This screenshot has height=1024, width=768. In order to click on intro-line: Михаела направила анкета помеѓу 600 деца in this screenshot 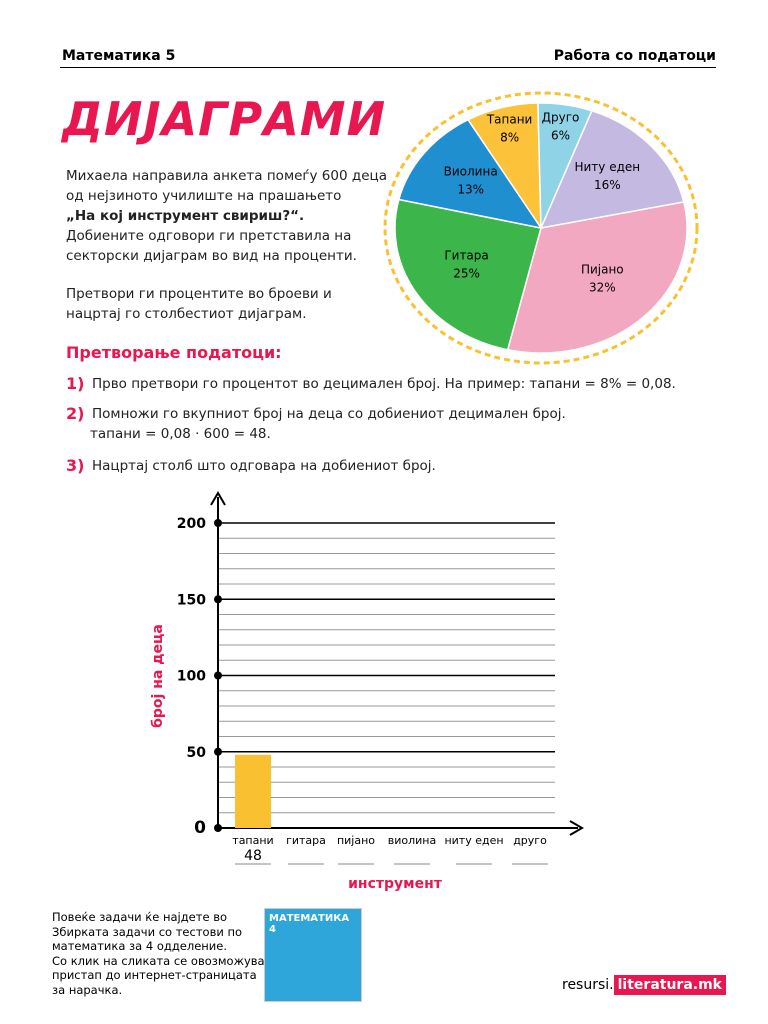, I will do `click(226, 176)`.